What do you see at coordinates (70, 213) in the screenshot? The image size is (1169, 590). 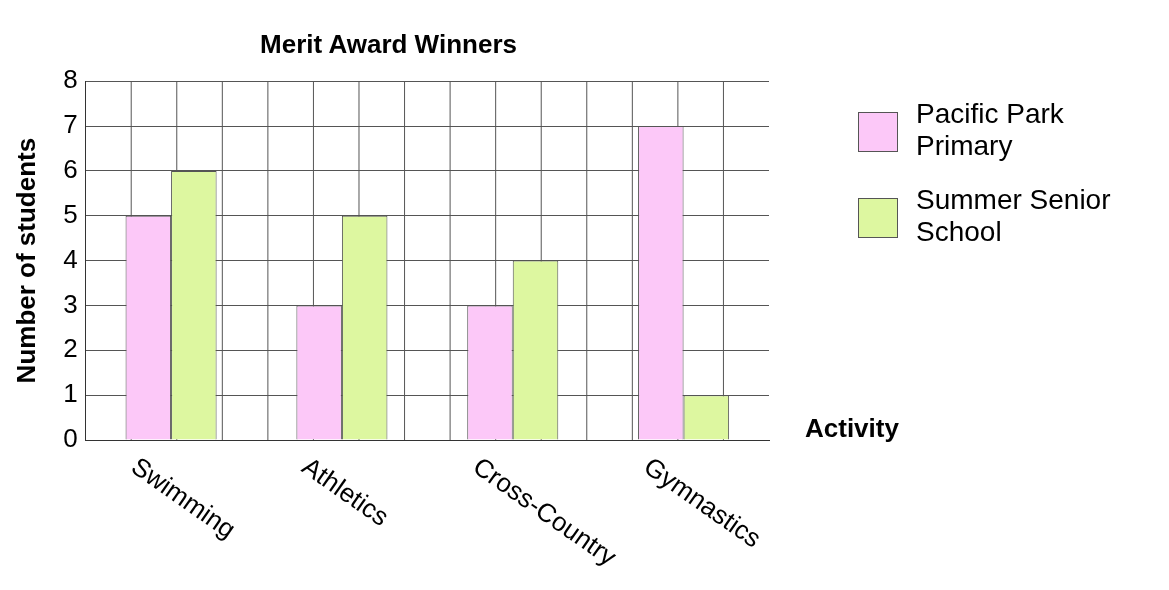 I see `y-tick-label: 5` at bounding box center [70, 213].